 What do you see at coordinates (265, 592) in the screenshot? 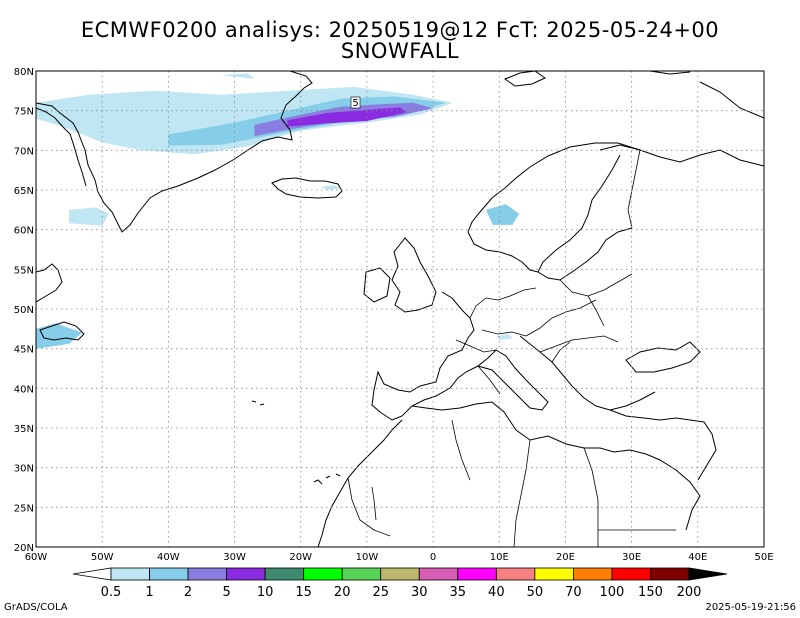
I see `colorbar-label: 10` at bounding box center [265, 592].